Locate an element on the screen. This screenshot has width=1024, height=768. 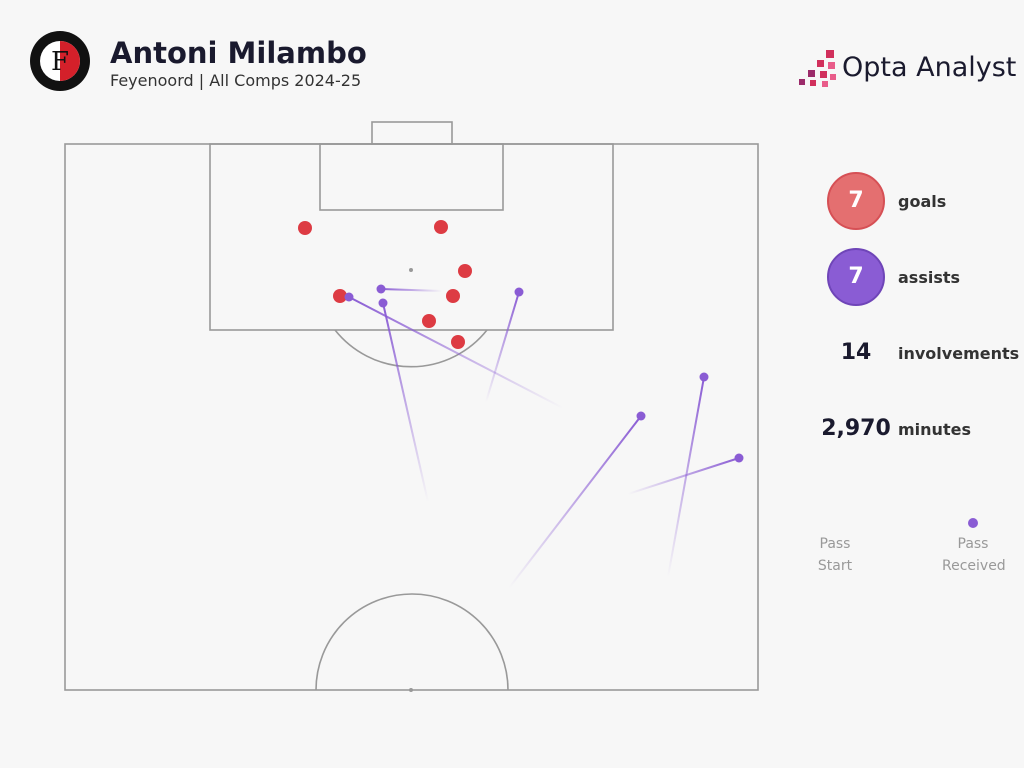
assists-badge is located at coordinates (856, 277).